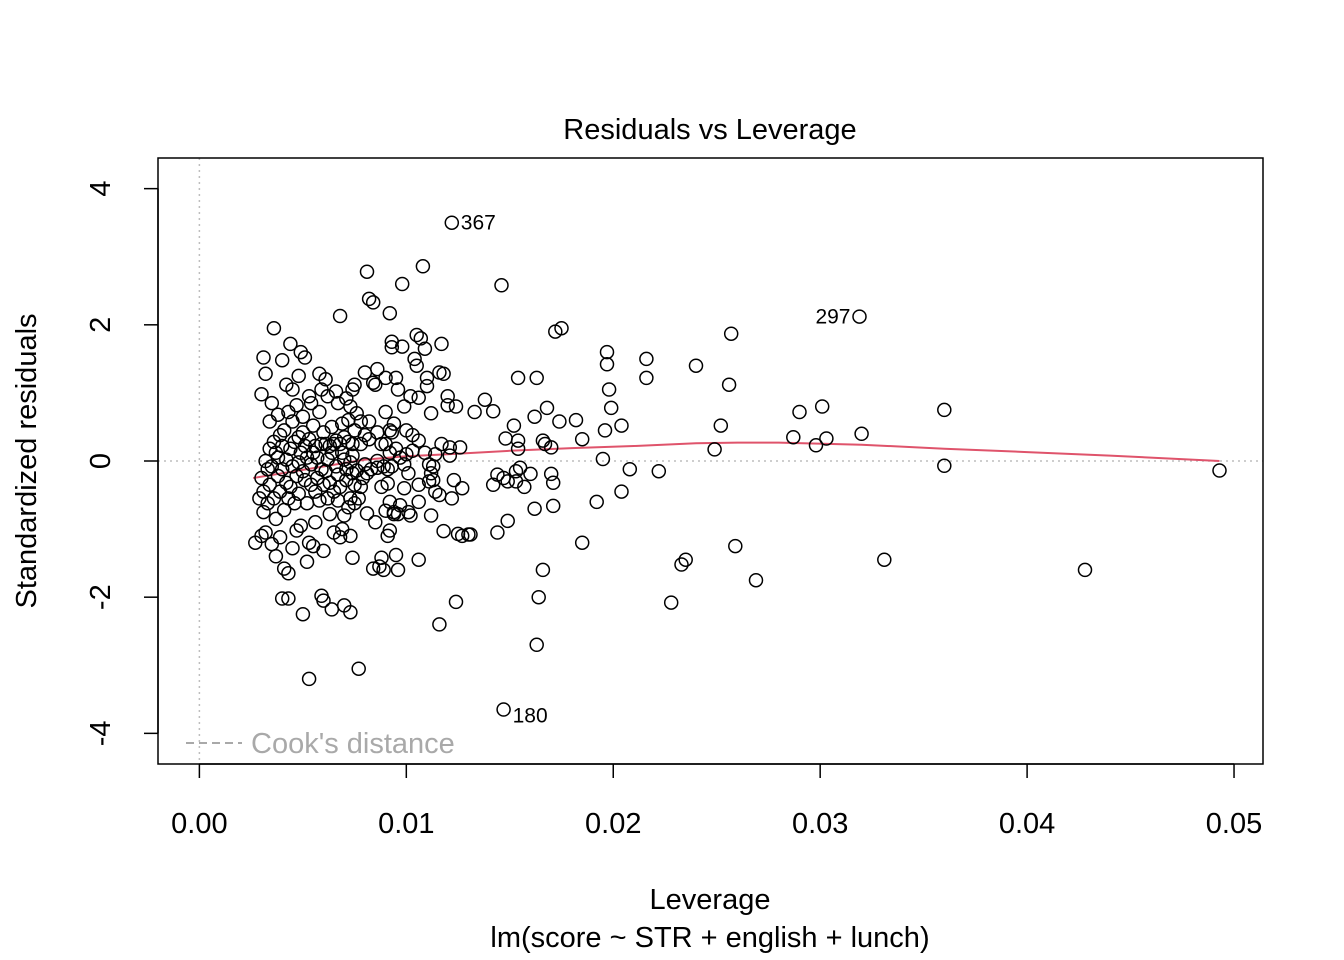 Image resolution: width=1344 pixels, height=960 pixels. What do you see at coordinates (101, 461) in the screenshot?
I see `y-tick-label: 0` at bounding box center [101, 461].